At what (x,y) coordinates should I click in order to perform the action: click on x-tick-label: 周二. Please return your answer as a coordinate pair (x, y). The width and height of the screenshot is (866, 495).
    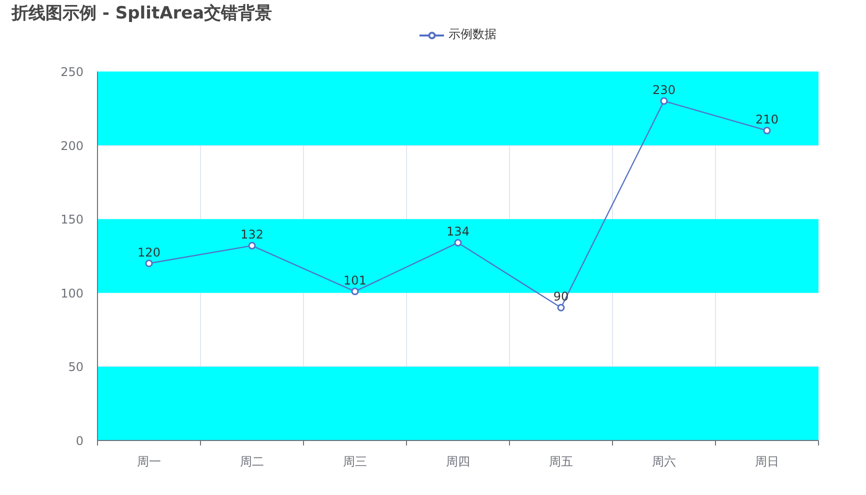
    Looking at the image, I should click on (252, 461).